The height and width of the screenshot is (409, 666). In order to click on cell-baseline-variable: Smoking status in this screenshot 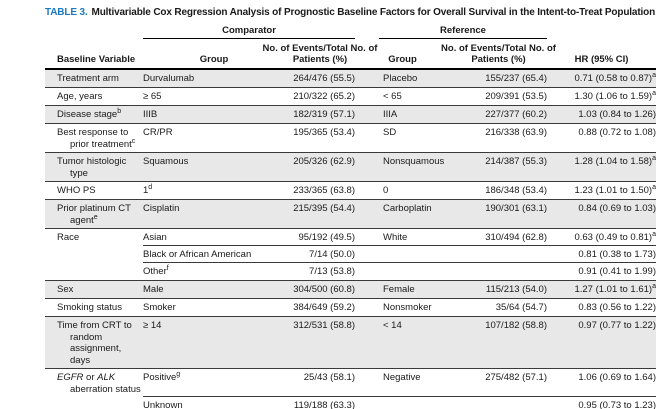, I will do `click(89, 307)`.